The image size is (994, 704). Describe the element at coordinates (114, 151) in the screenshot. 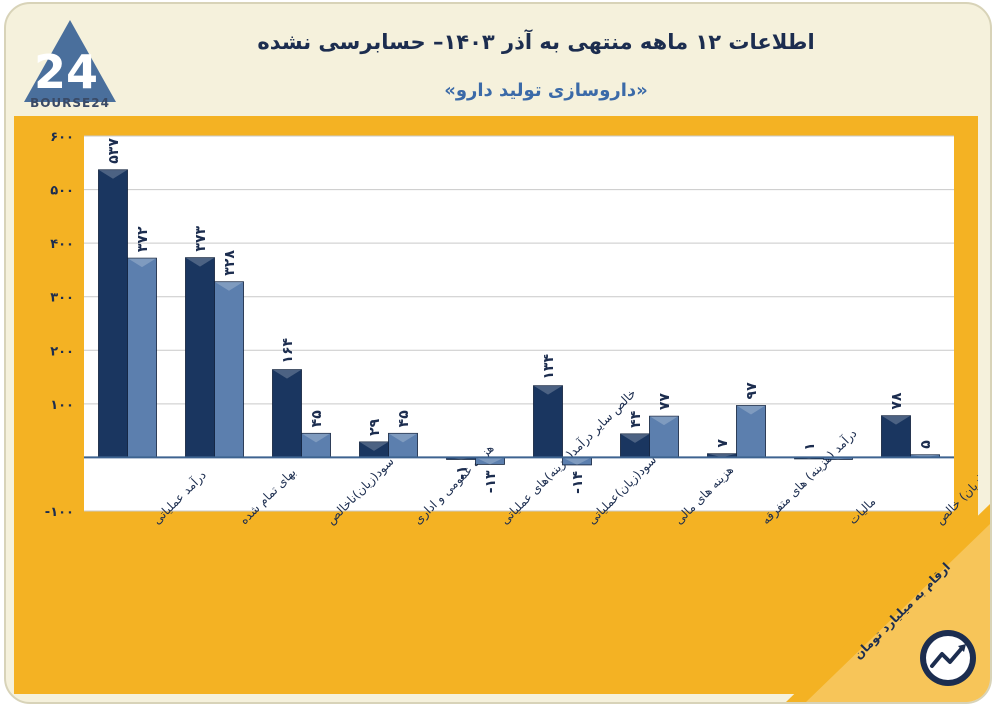

I see `data-label: ۵۳۷` at that location.